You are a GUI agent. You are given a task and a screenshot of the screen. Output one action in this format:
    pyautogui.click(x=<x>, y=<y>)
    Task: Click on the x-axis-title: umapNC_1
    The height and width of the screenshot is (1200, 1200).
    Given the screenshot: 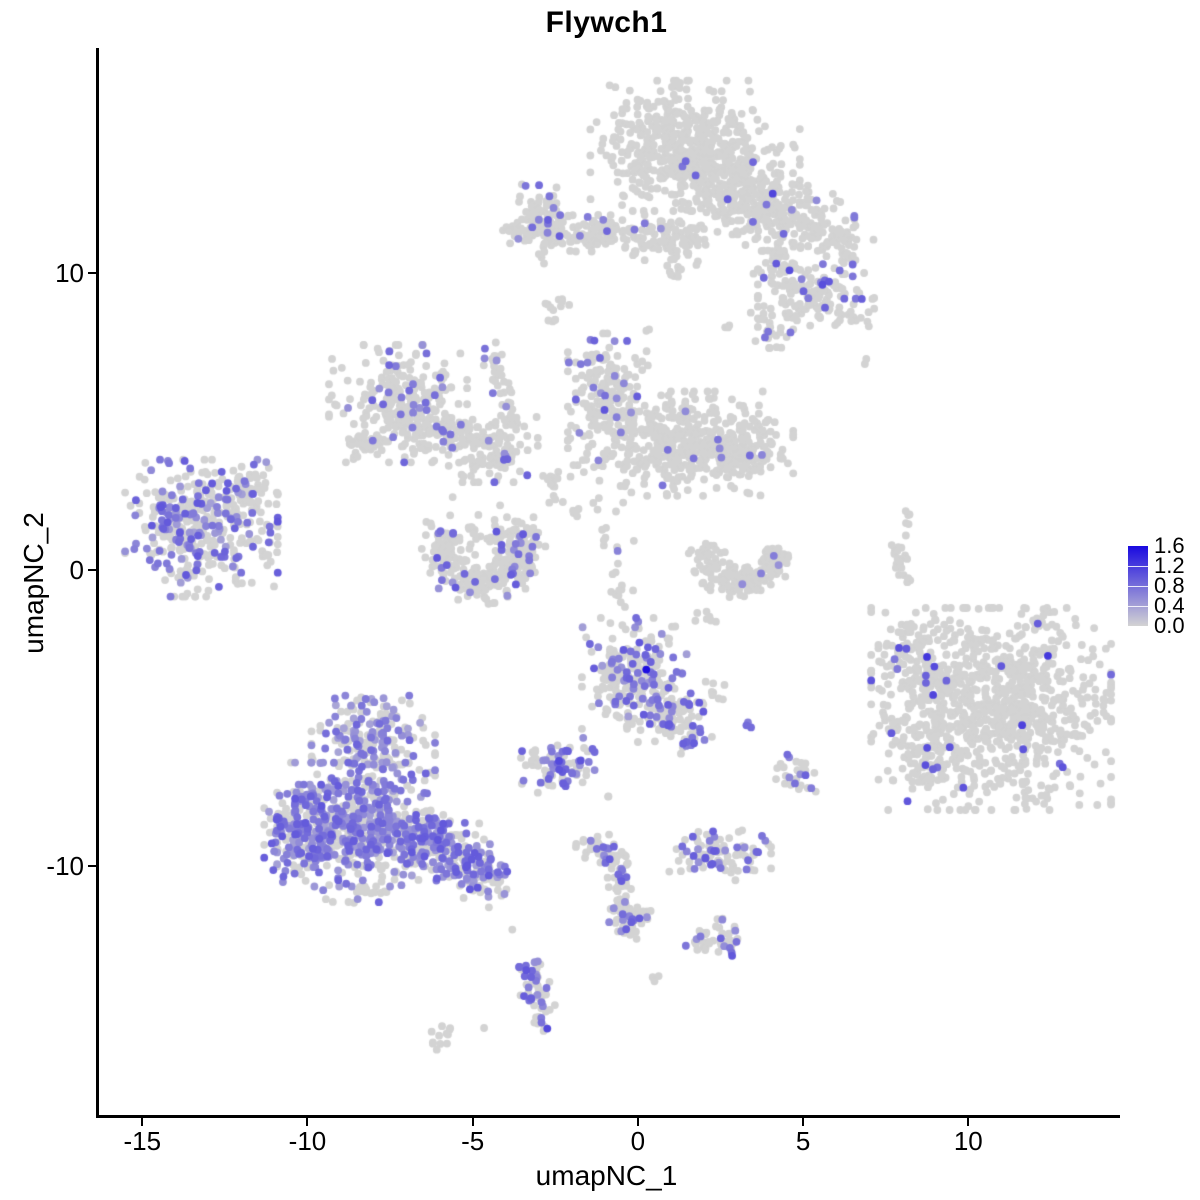 What is the action you would take?
    pyautogui.click(x=606, y=1175)
    